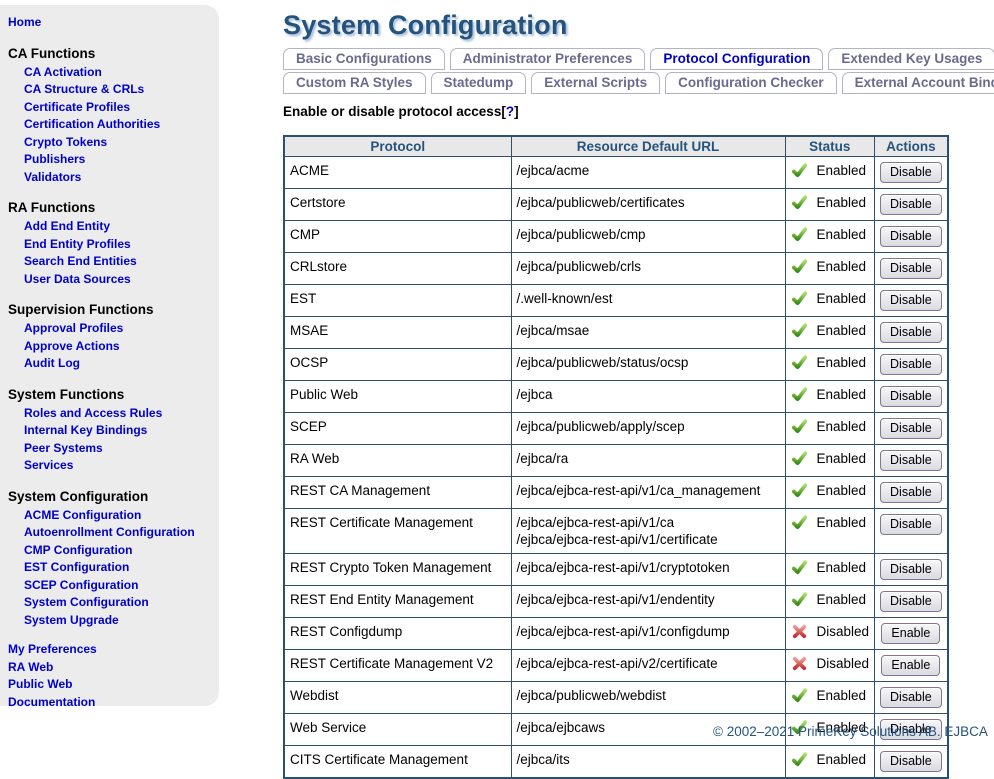 The height and width of the screenshot is (779, 994). Describe the element at coordinates (830, 633) in the screenshot. I see `status-cell: Disabled` at that location.